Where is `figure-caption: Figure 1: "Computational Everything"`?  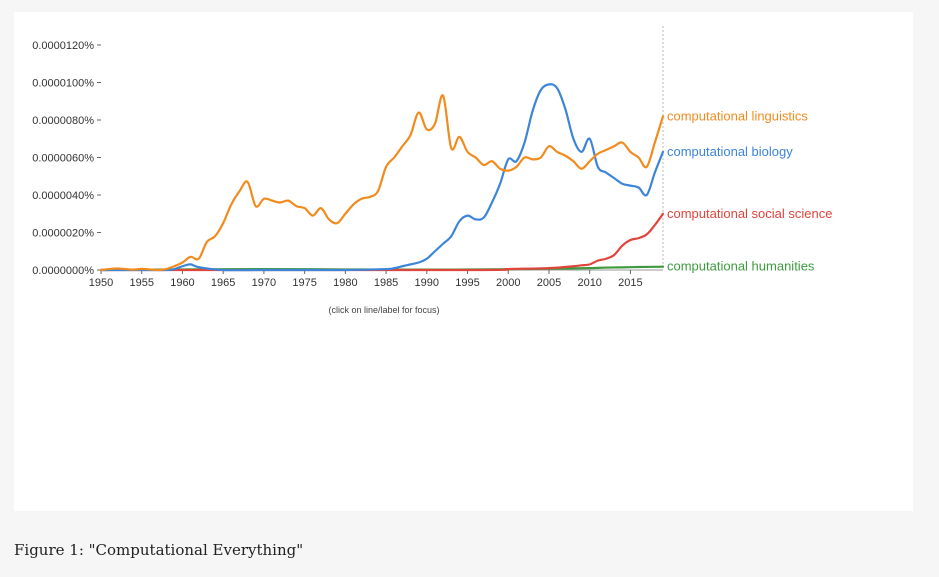 figure-caption: Figure 1: "Computational Everything" is located at coordinates (159, 550).